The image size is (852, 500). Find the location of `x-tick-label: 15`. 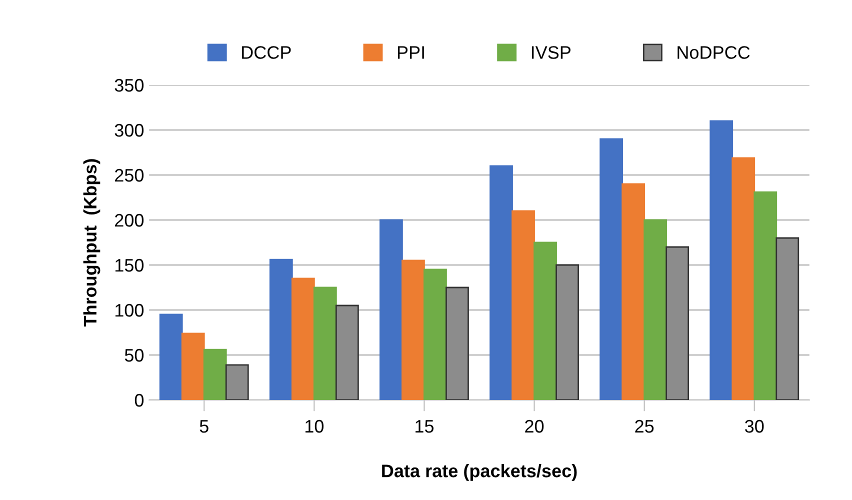

x-tick-label: 15 is located at coordinates (425, 426).